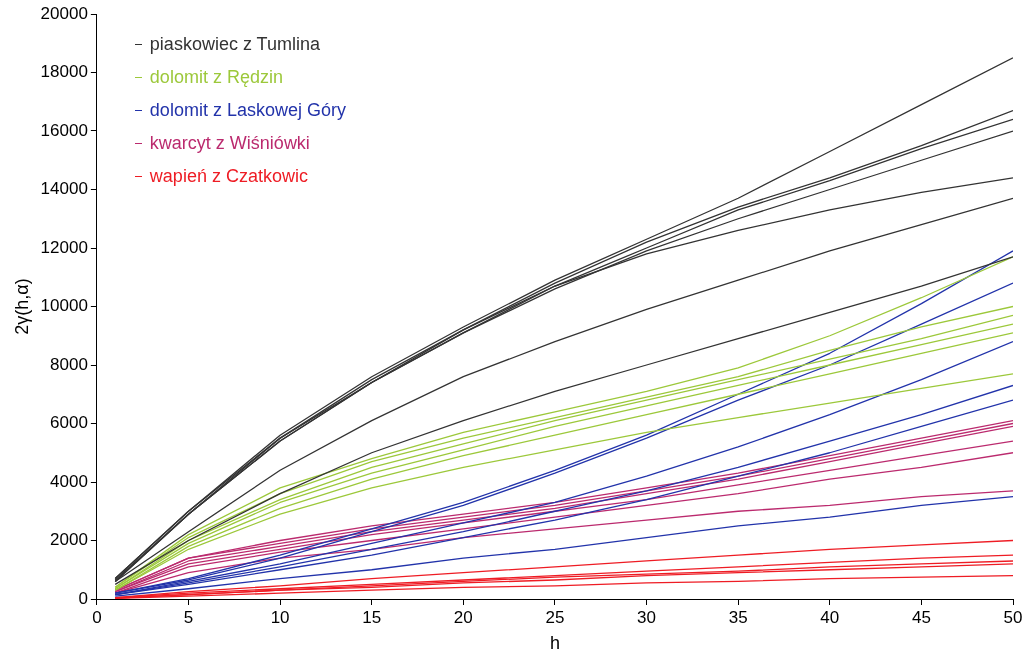  Describe the element at coordinates (64, 130) in the screenshot. I see `y-tick-label: 16000` at that location.